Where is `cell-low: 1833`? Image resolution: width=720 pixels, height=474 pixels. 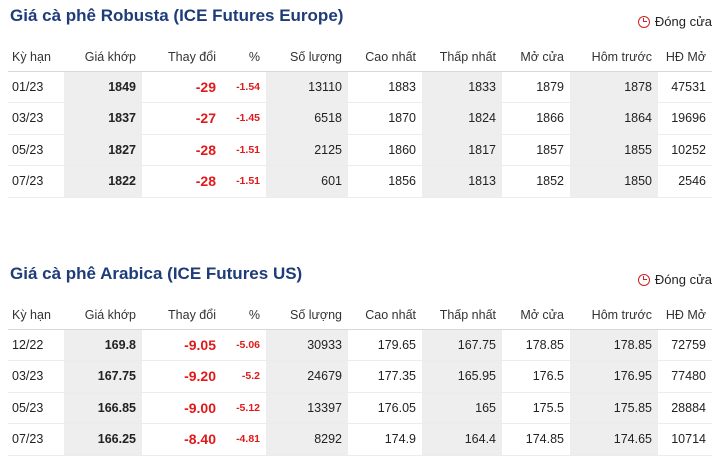 cell-low: 1833 is located at coordinates (462, 87).